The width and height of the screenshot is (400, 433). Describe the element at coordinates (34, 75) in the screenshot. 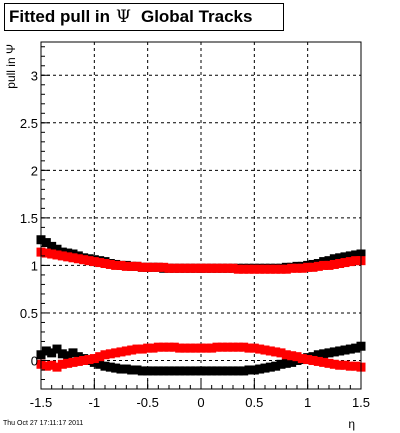

I see `y-tick-label: 3` at that location.